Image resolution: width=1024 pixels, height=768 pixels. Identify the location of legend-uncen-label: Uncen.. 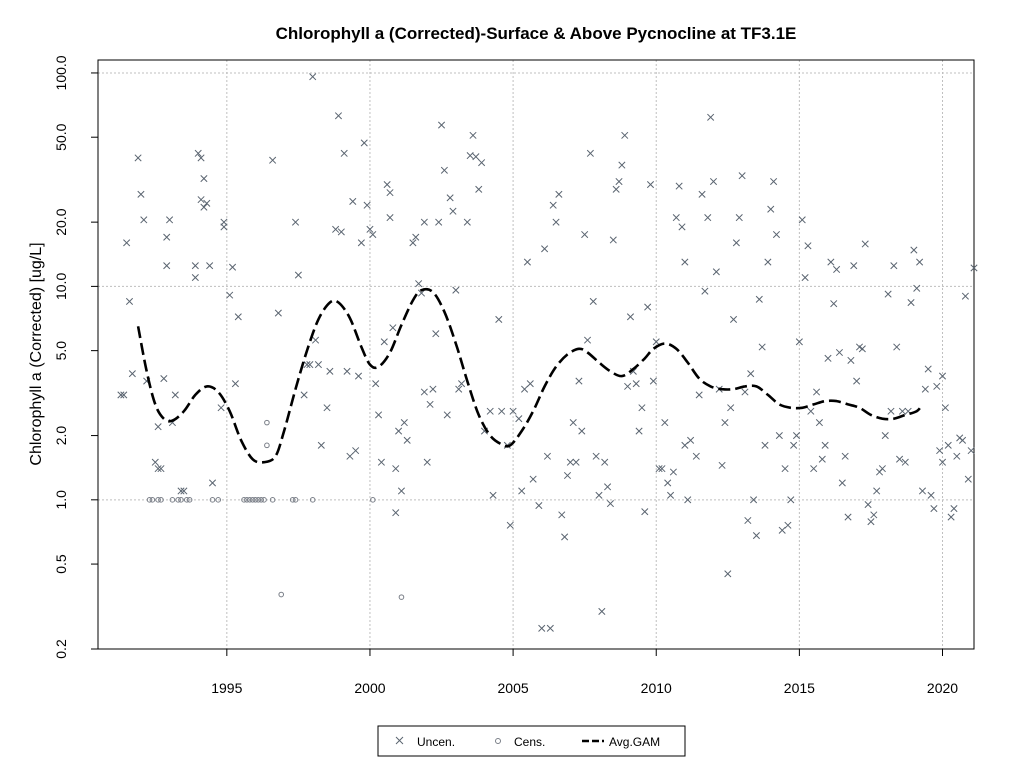
(436, 742).